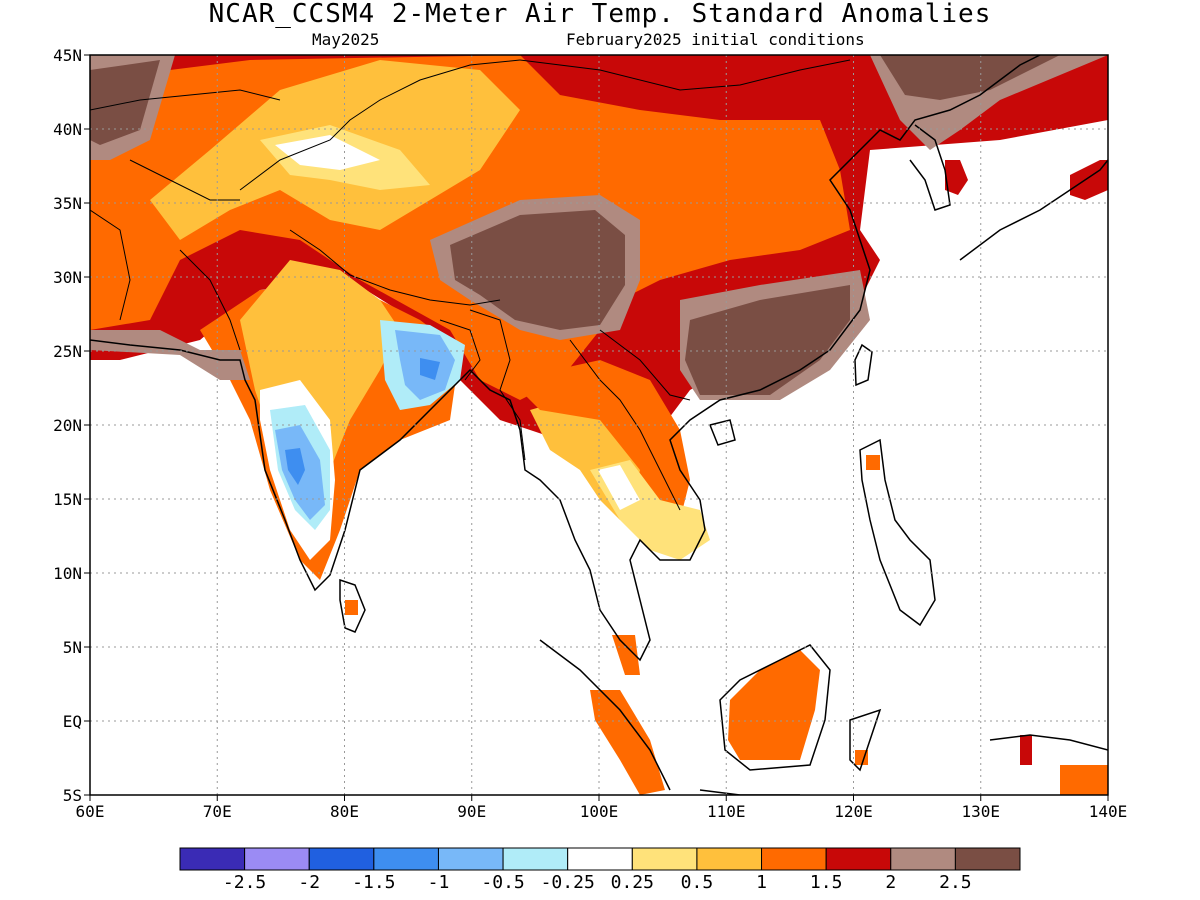 The width and height of the screenshot is (1200, 900). What do you see at coordinates (90, 811) in the screenshot?
I see `lon-tick-label: 60E` at bounding box center [90, 811].